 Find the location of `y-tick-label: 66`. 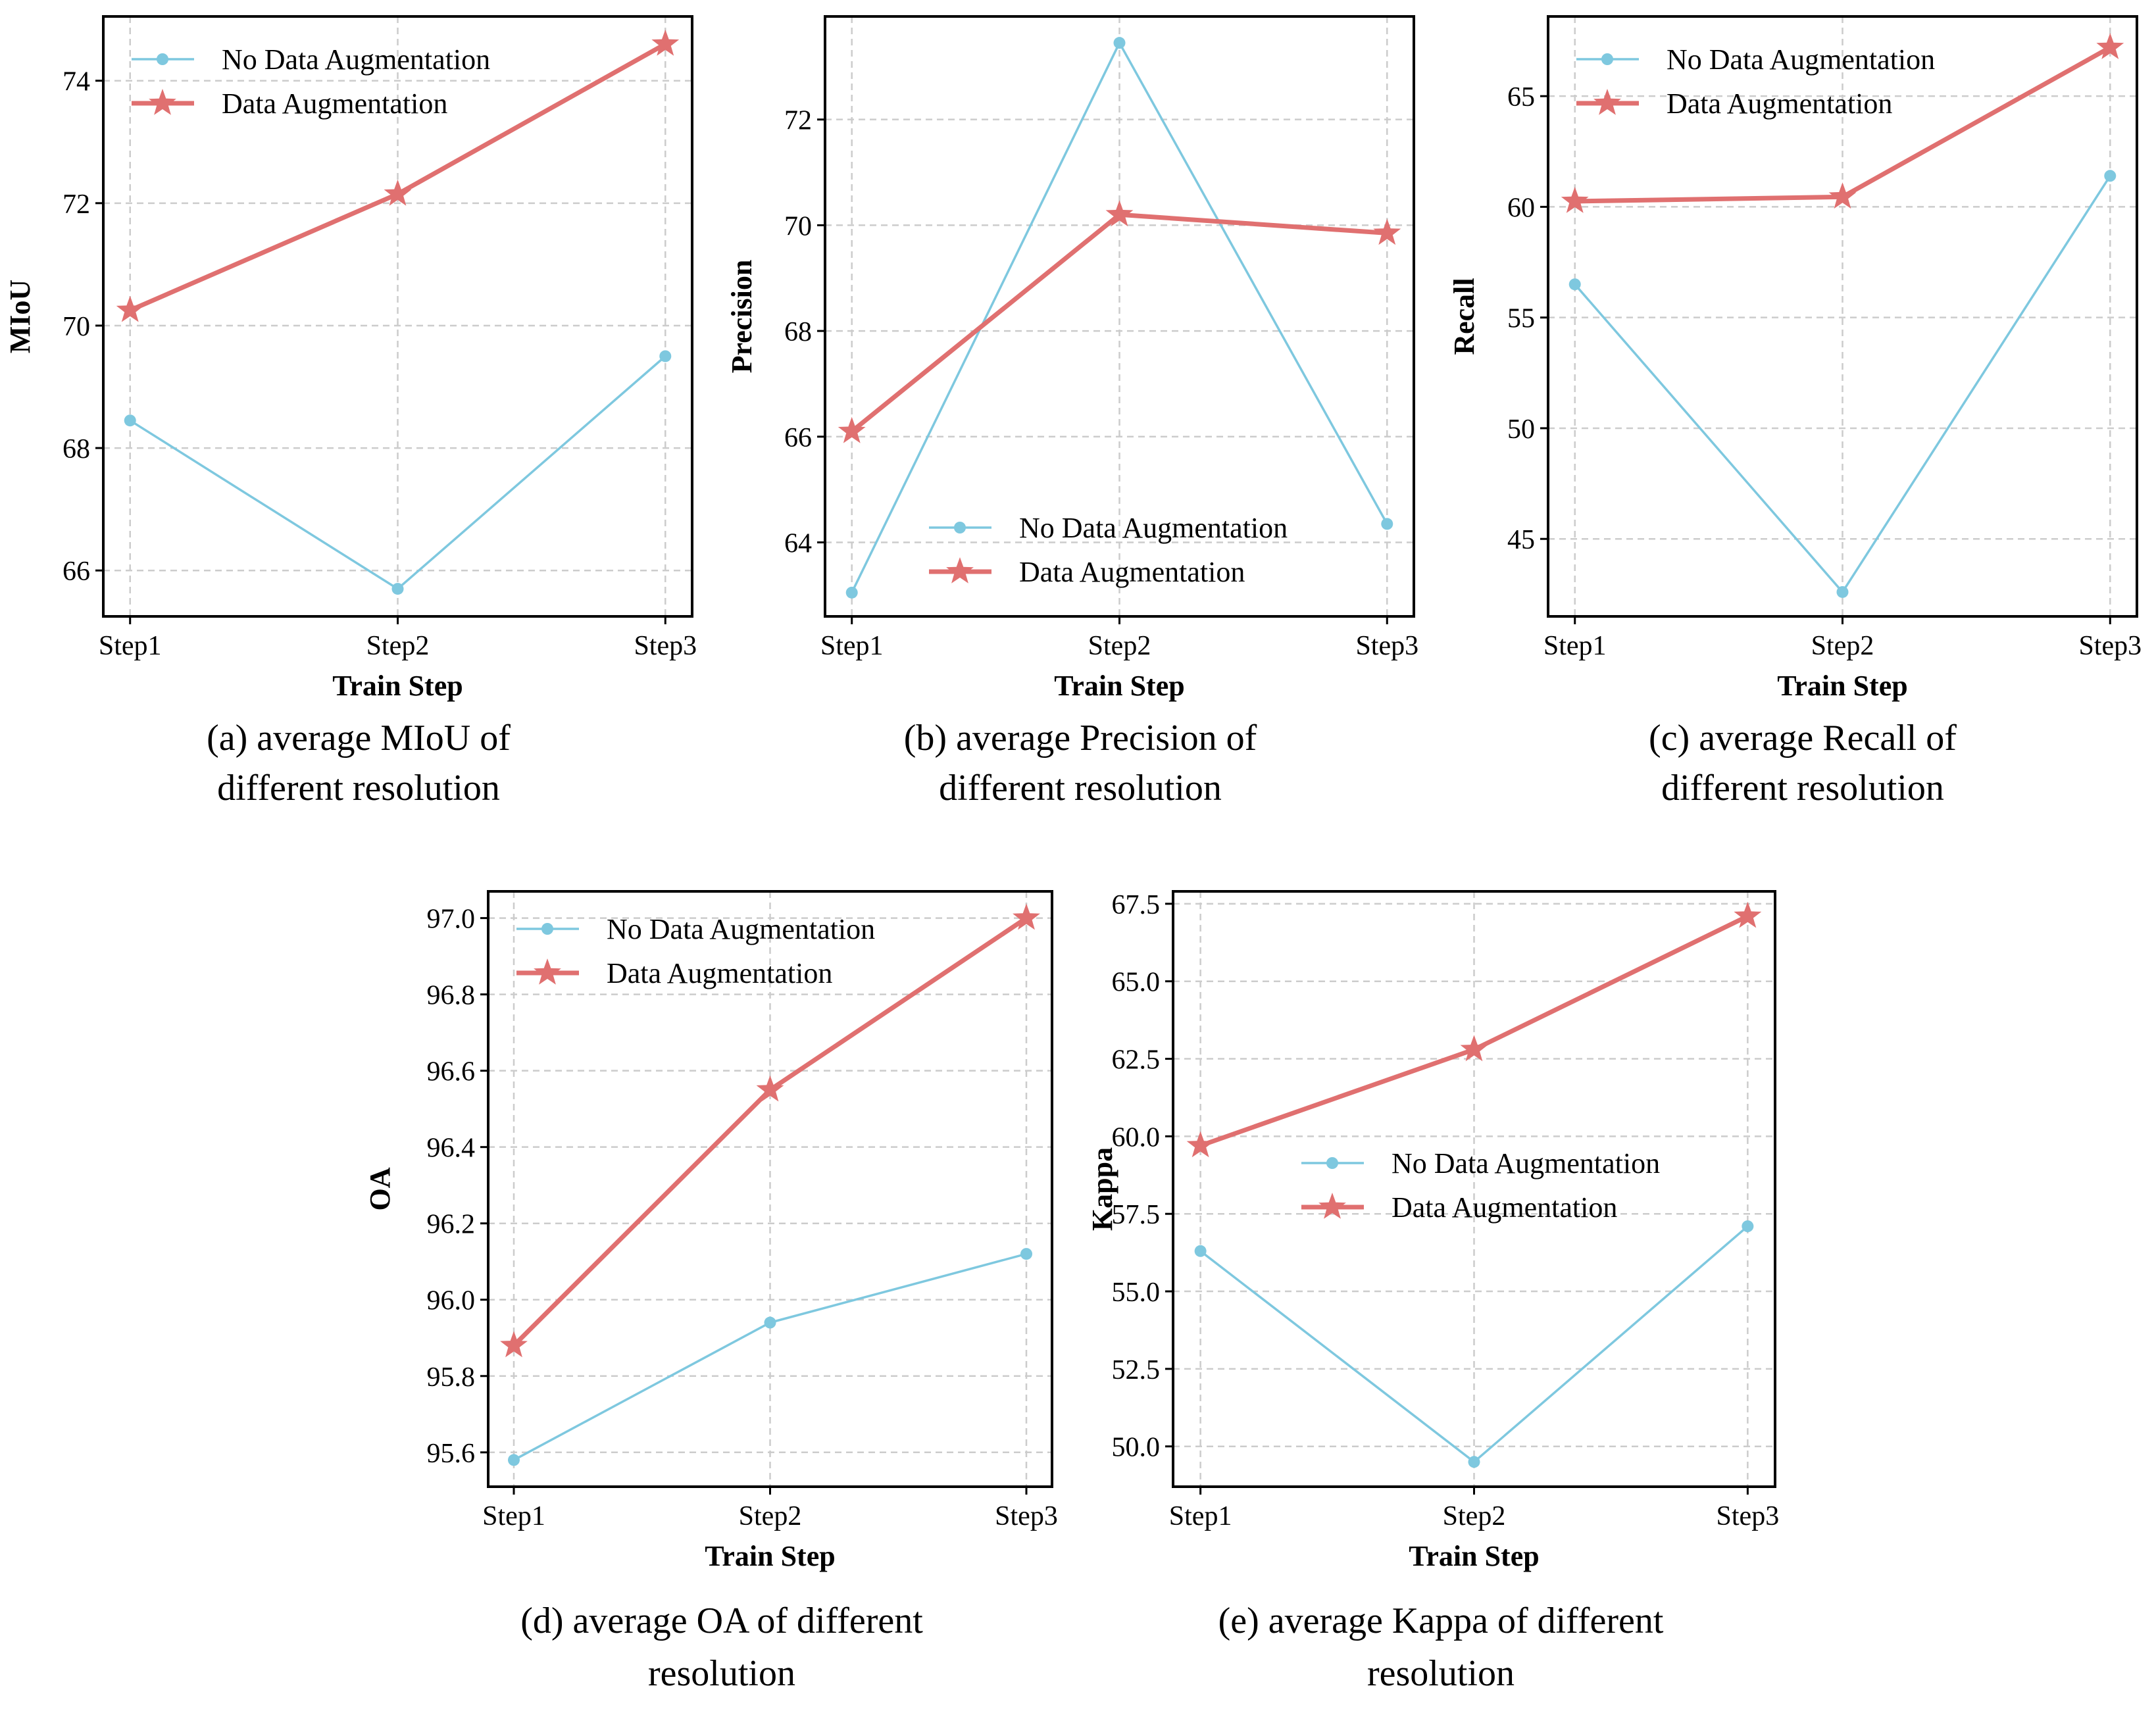

y-tick-label: 66 is located at coordinates (798, 438).